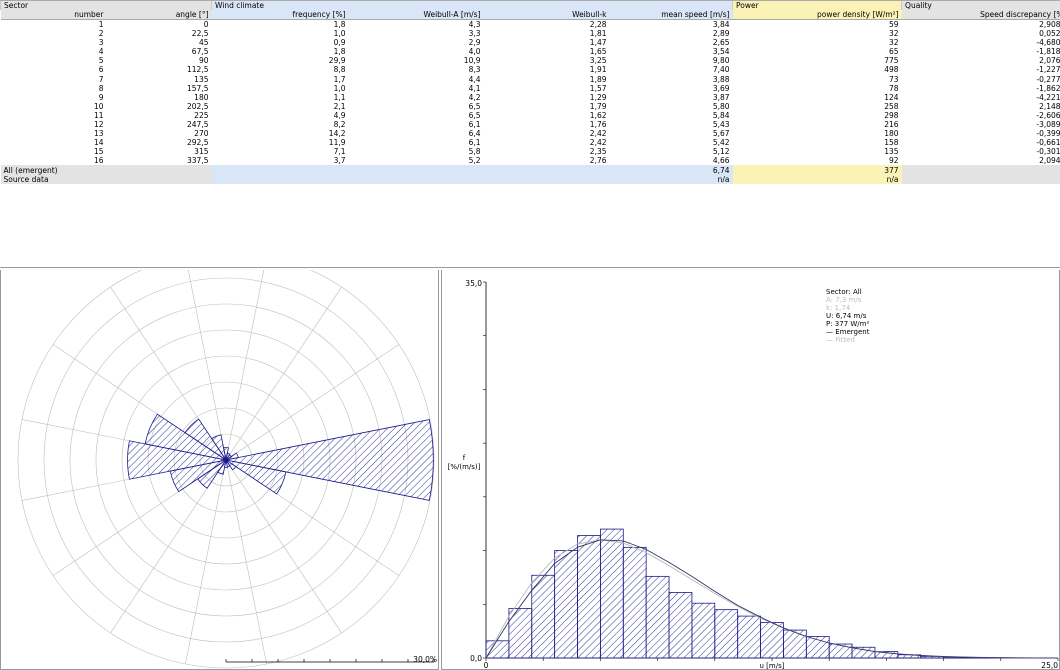  Describe the element at coordinates (721, 106) in the screenshot. I see `cell-mean-speed: 5,80` at that location.